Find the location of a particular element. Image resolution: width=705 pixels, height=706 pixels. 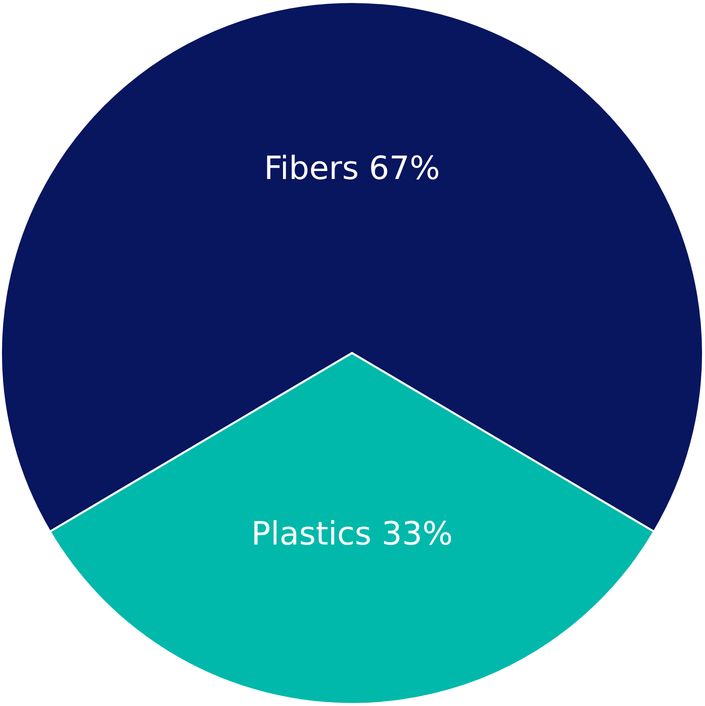

slice-label: Plastics 33% is located at coordinates (352, 533).